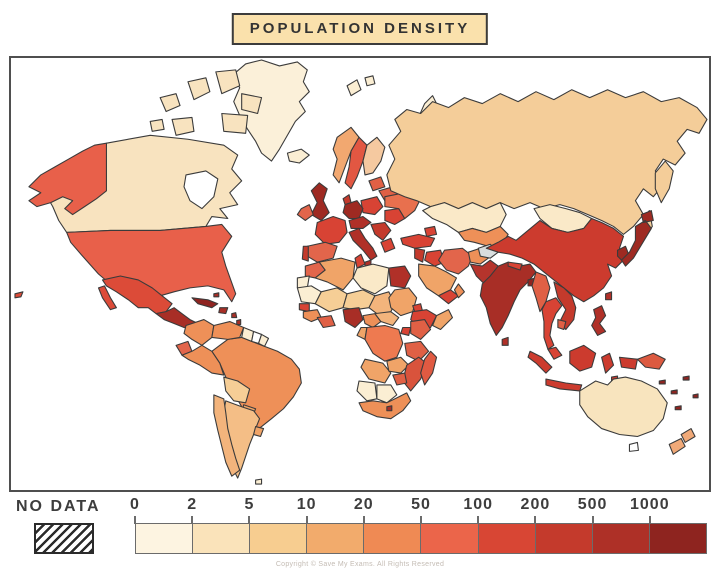 The width and height of the screenshot is (720, 579). Describe the element at coordinates (201, 190) in the screenshot. I see `region-hudson-bay` at that location.